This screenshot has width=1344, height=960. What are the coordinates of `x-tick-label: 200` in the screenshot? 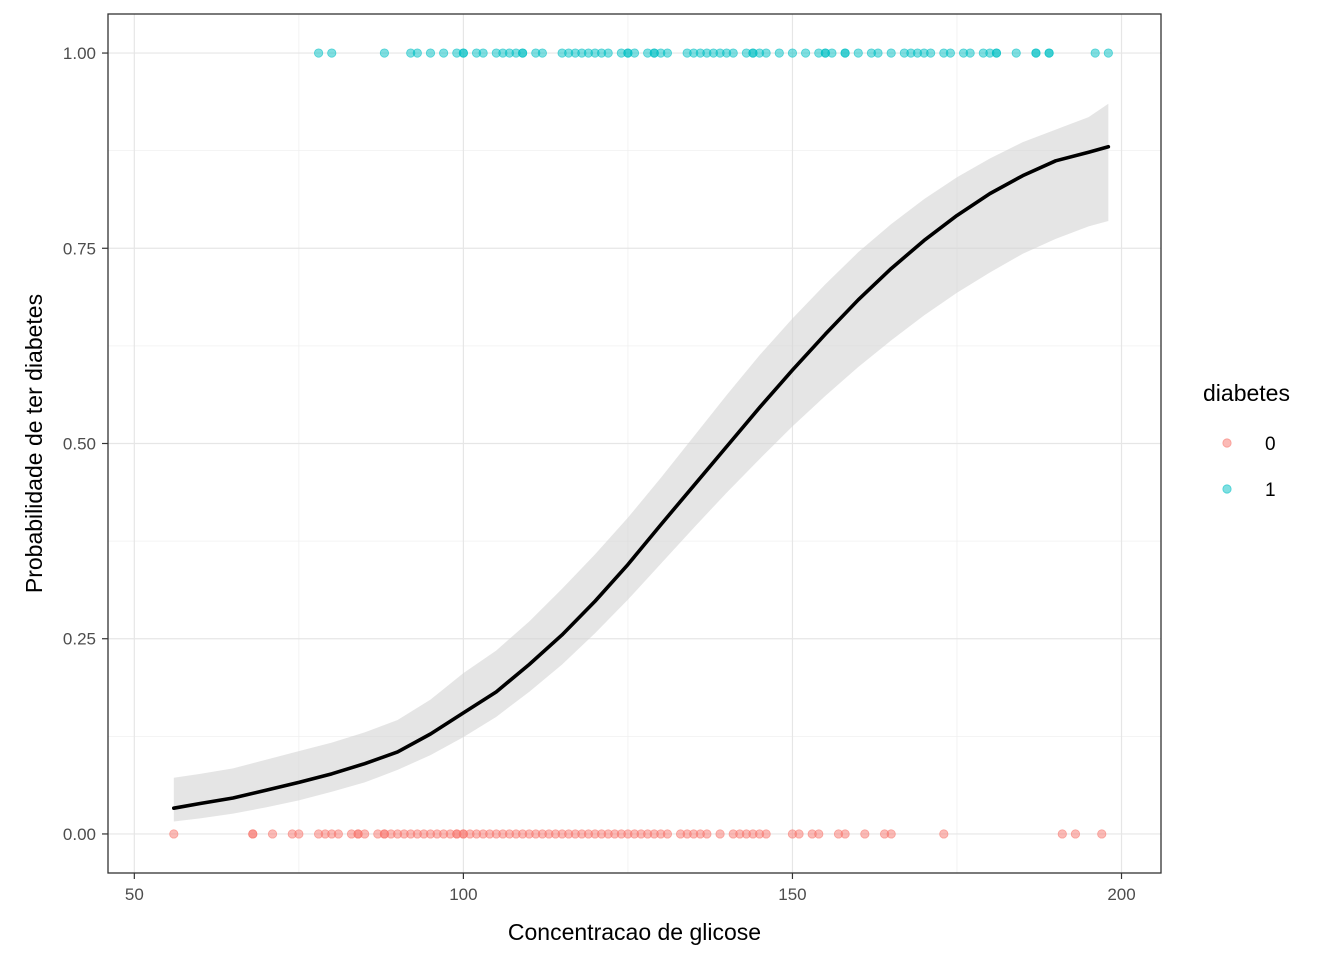 It's located at (1121, 894).